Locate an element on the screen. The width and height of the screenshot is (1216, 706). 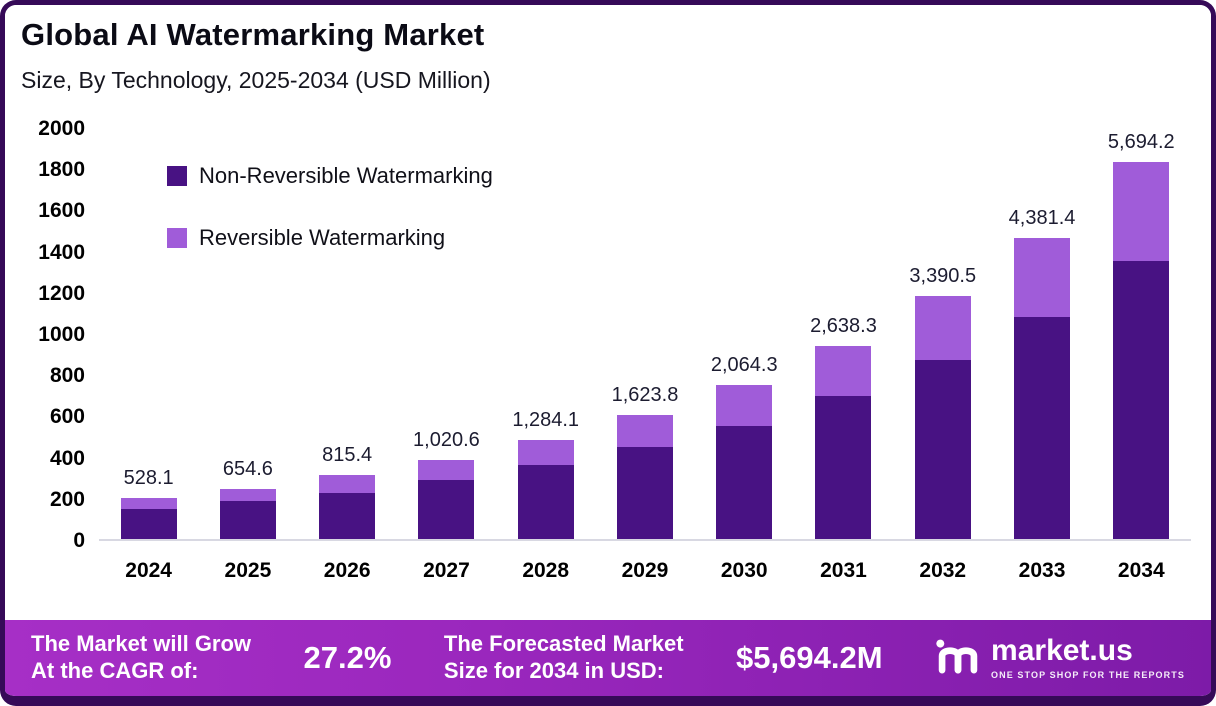
x-tick-label: 2029 is located at coordinates (645, 570).